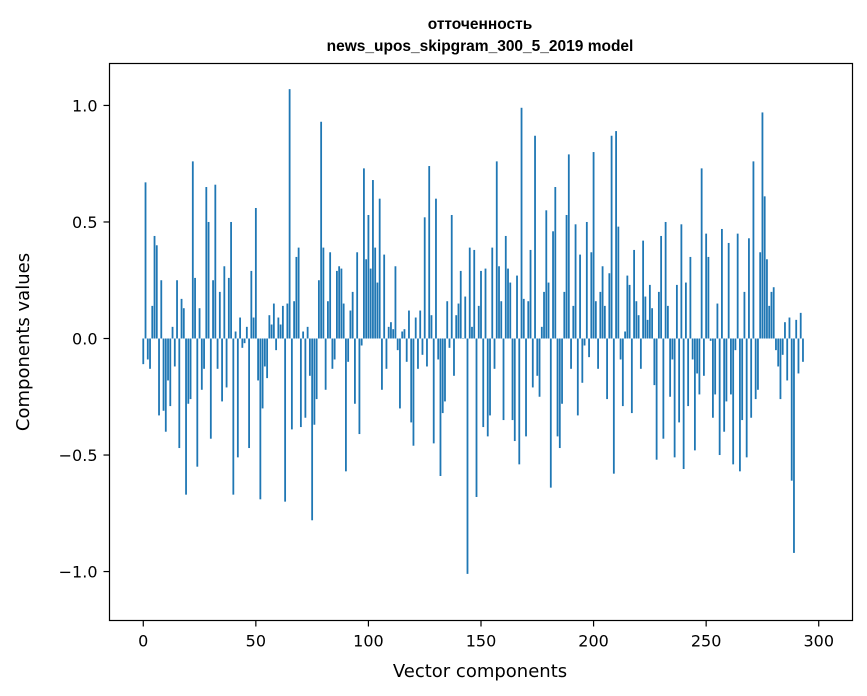 Image resolution: width=867 pixels, height=696 pixels. I want to click on y-tick-label-1: −0.5, so click(78, 455).